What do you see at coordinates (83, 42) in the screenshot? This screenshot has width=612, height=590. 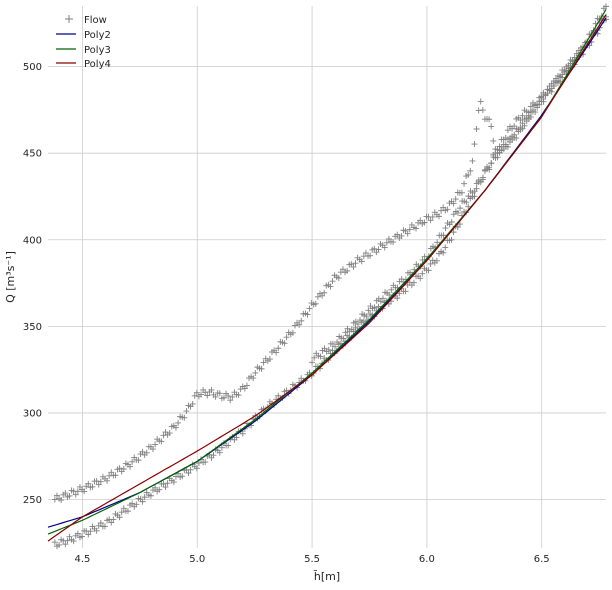 I see `legend: Flow Poly2 Poly3 Poly4` at bounding box center [83, 42].